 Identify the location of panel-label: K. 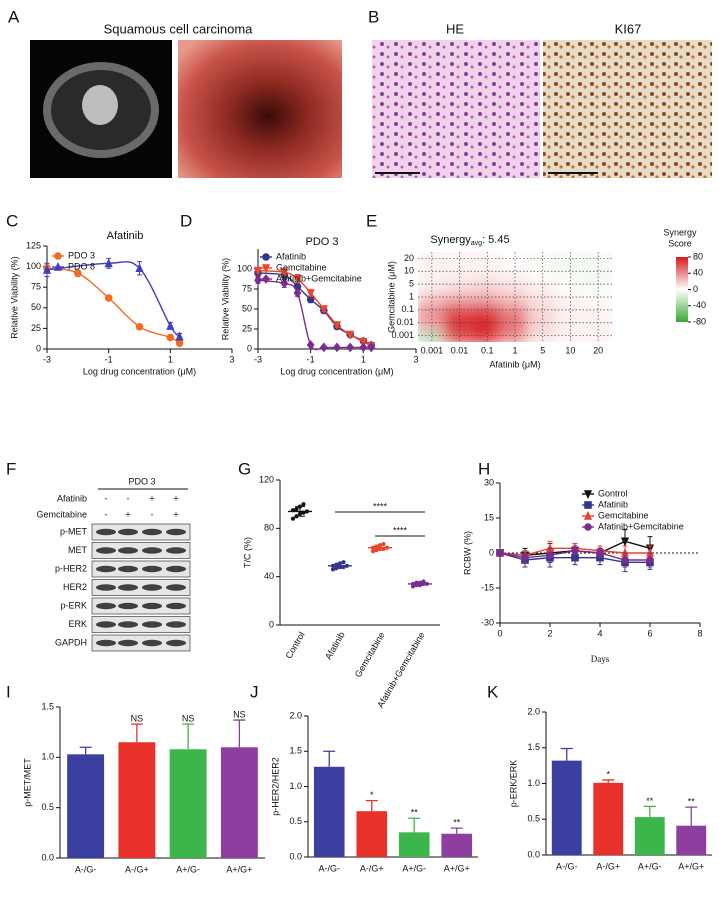
(493, 691).